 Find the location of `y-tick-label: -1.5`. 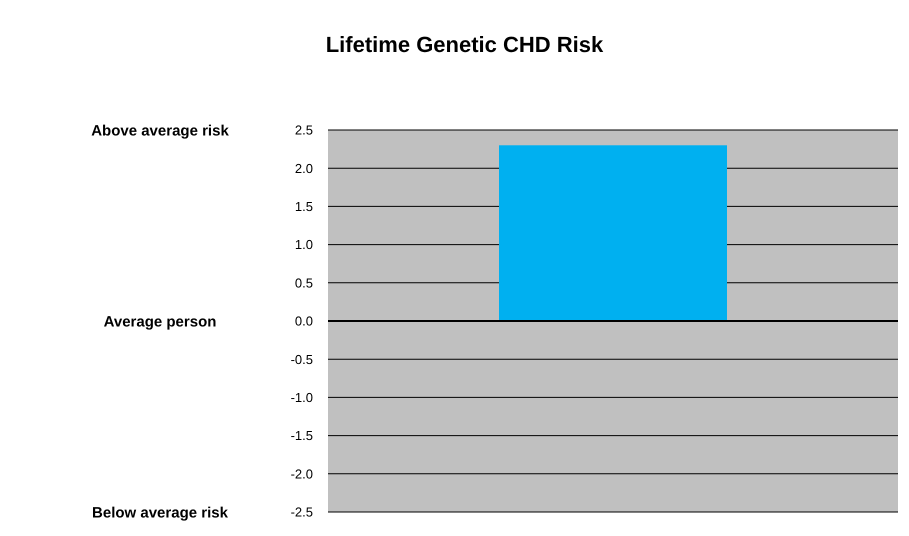

y-tick-label: -1.5 is located at coordinates (301, 436).